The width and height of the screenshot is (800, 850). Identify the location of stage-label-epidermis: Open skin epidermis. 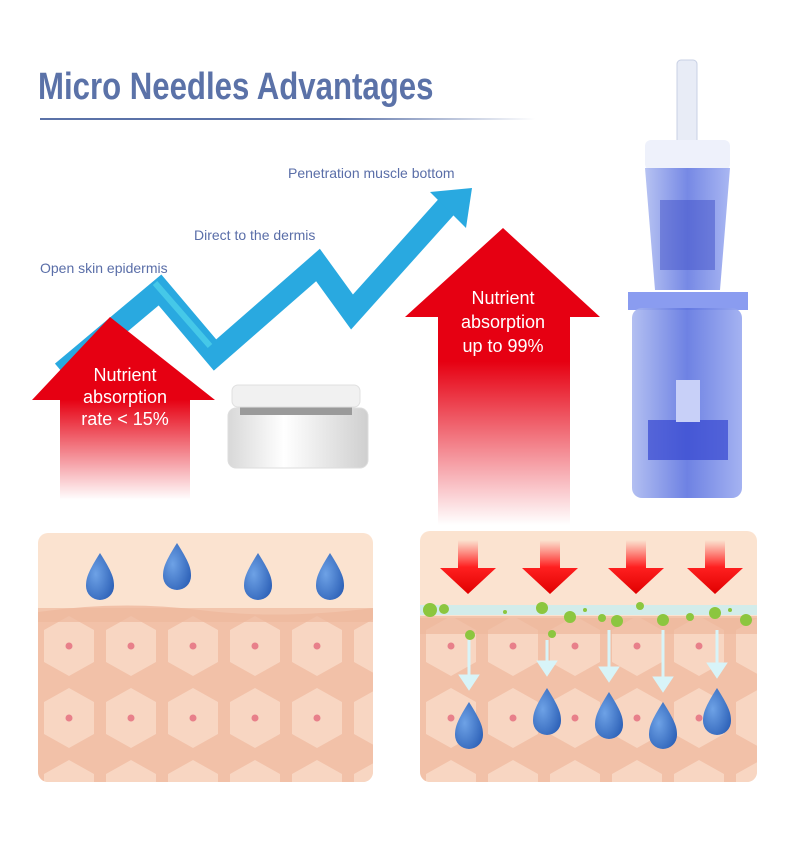
(104, 268).